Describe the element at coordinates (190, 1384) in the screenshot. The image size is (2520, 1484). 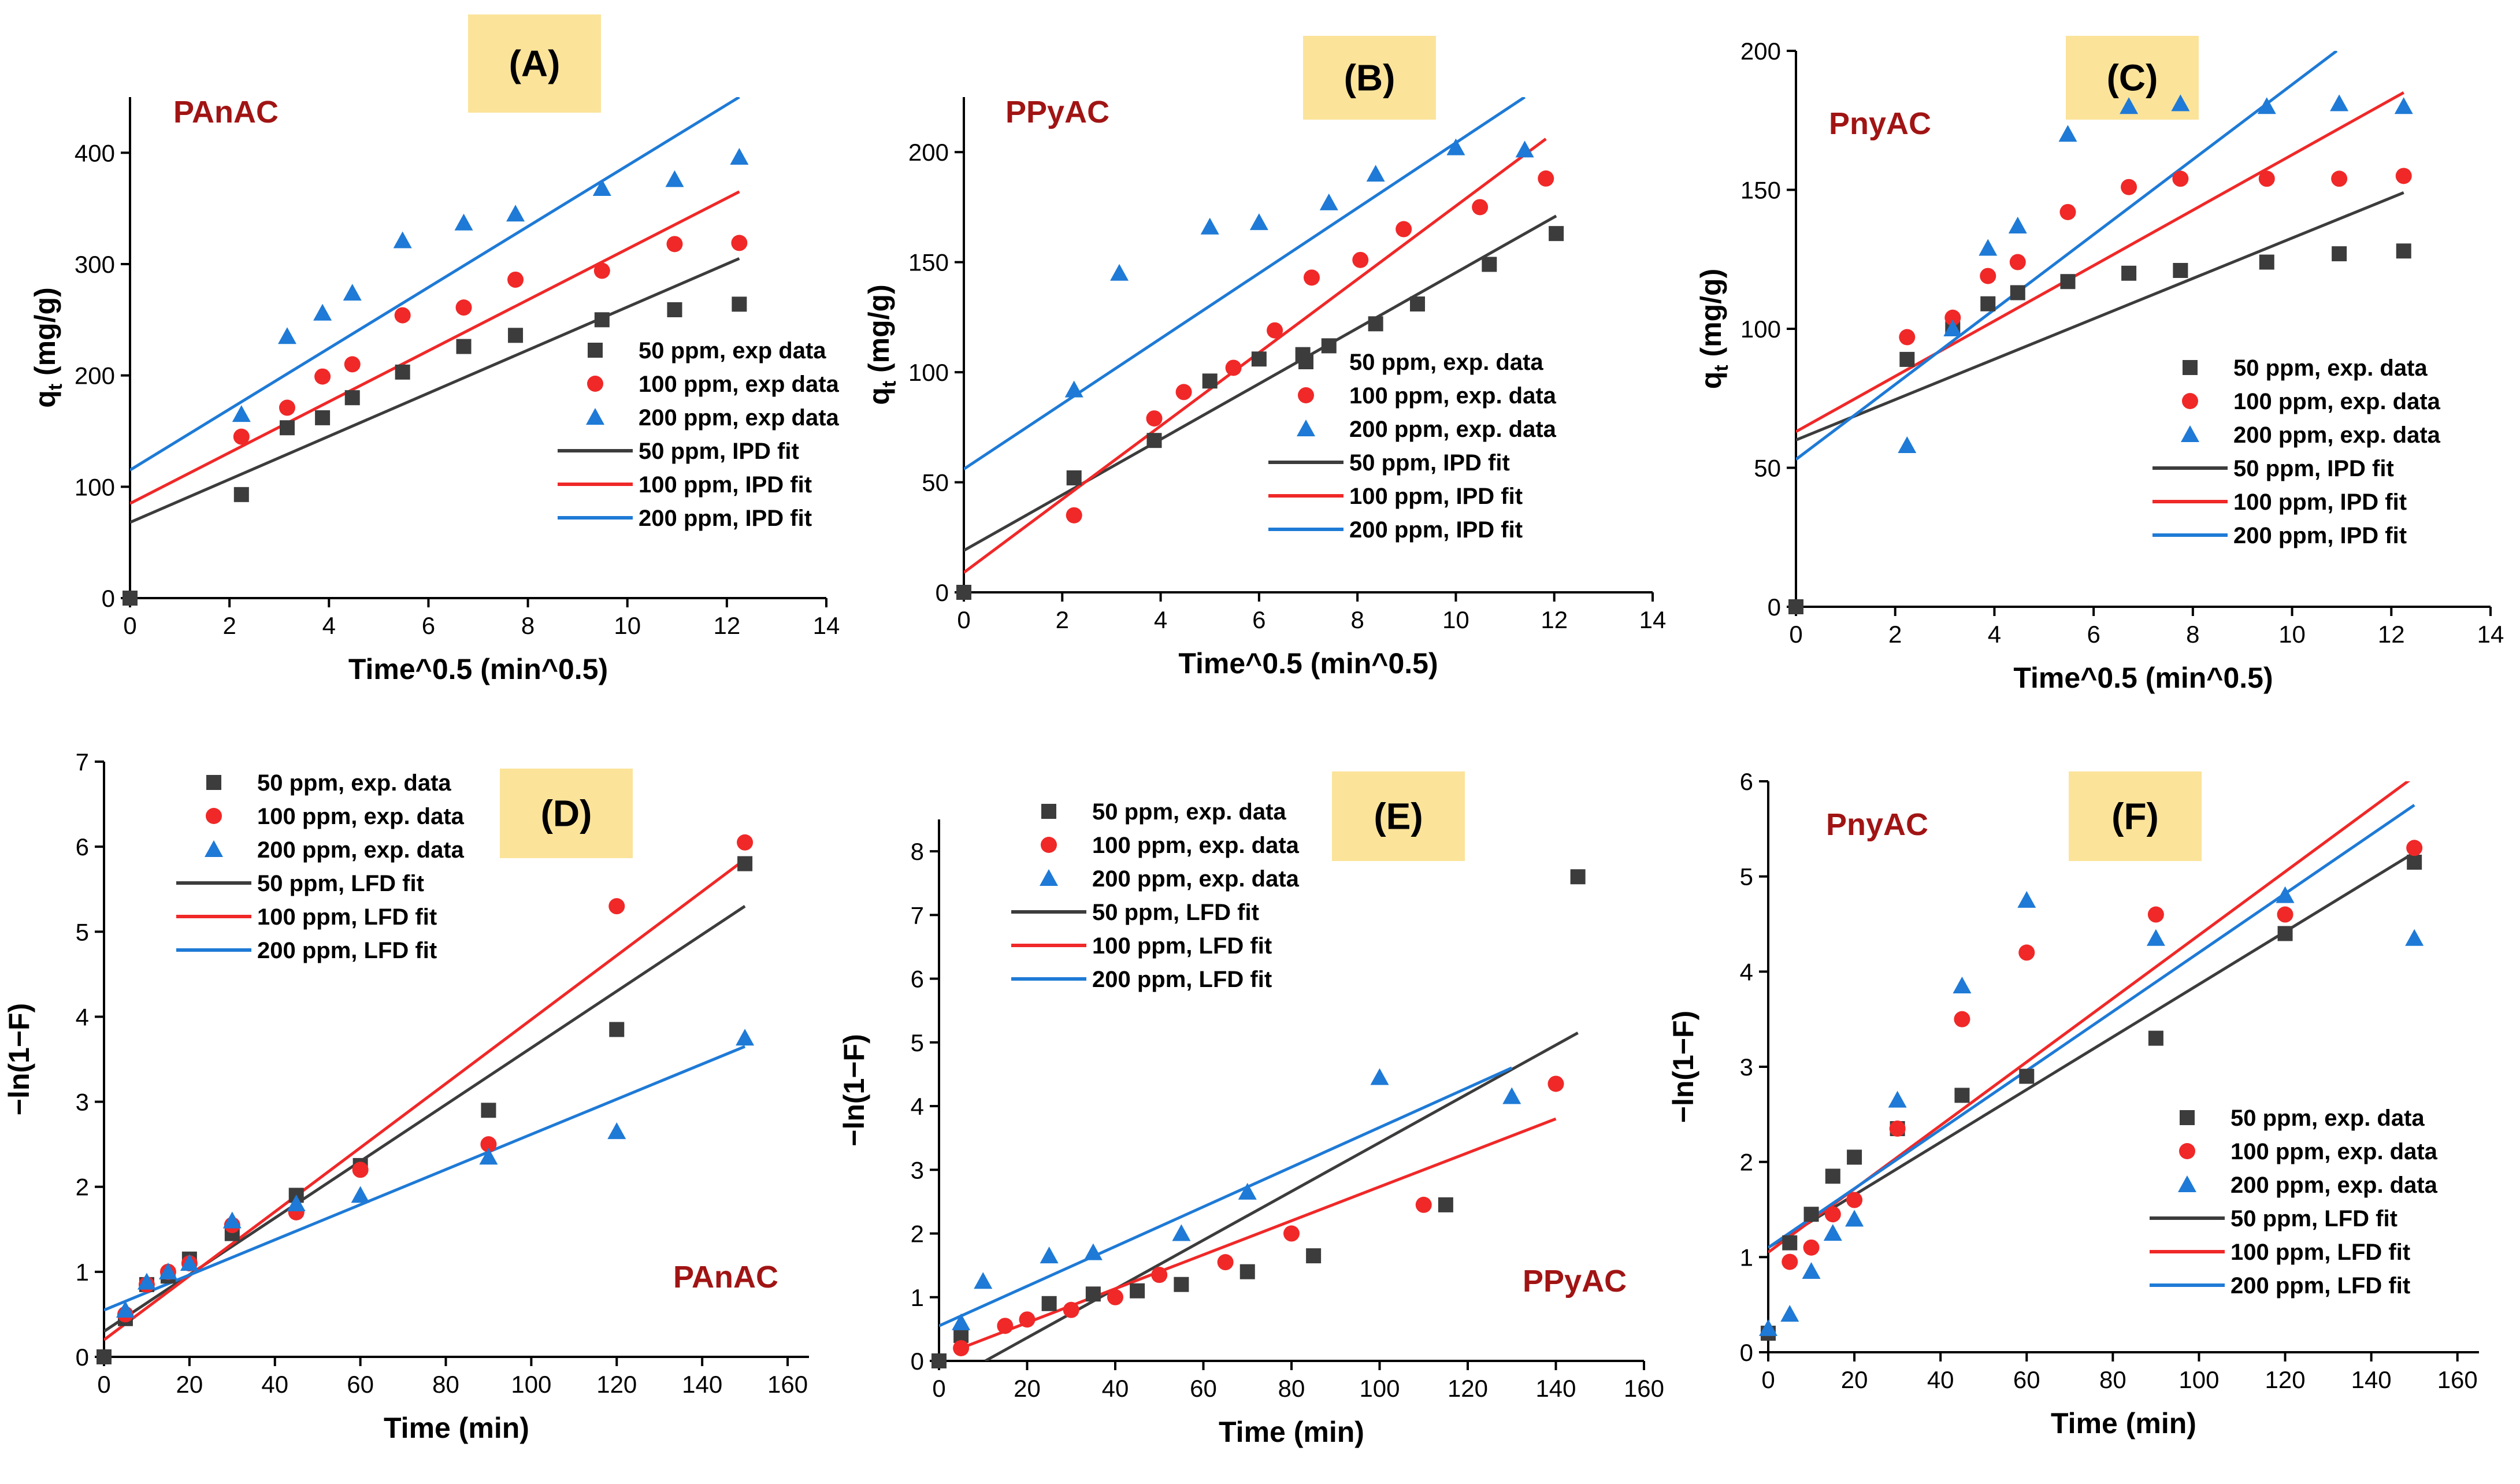
I see `x-tick-label: 20` at that location.